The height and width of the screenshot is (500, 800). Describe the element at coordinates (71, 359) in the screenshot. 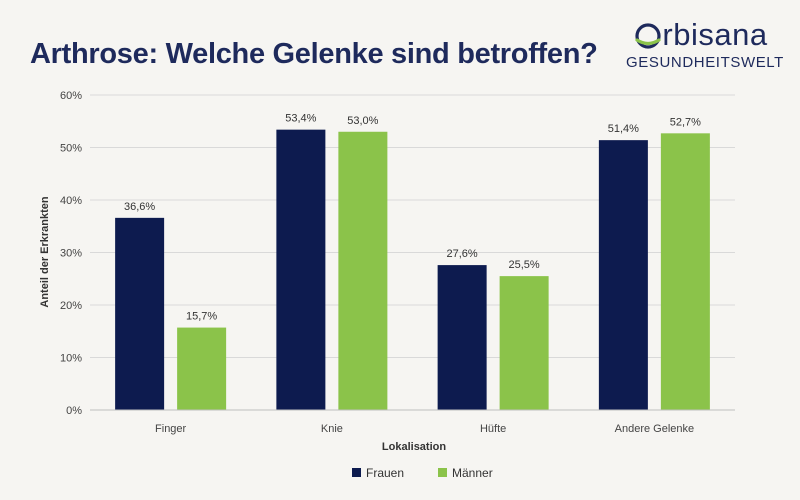

I see `y-tick-label: 10%` at that location.